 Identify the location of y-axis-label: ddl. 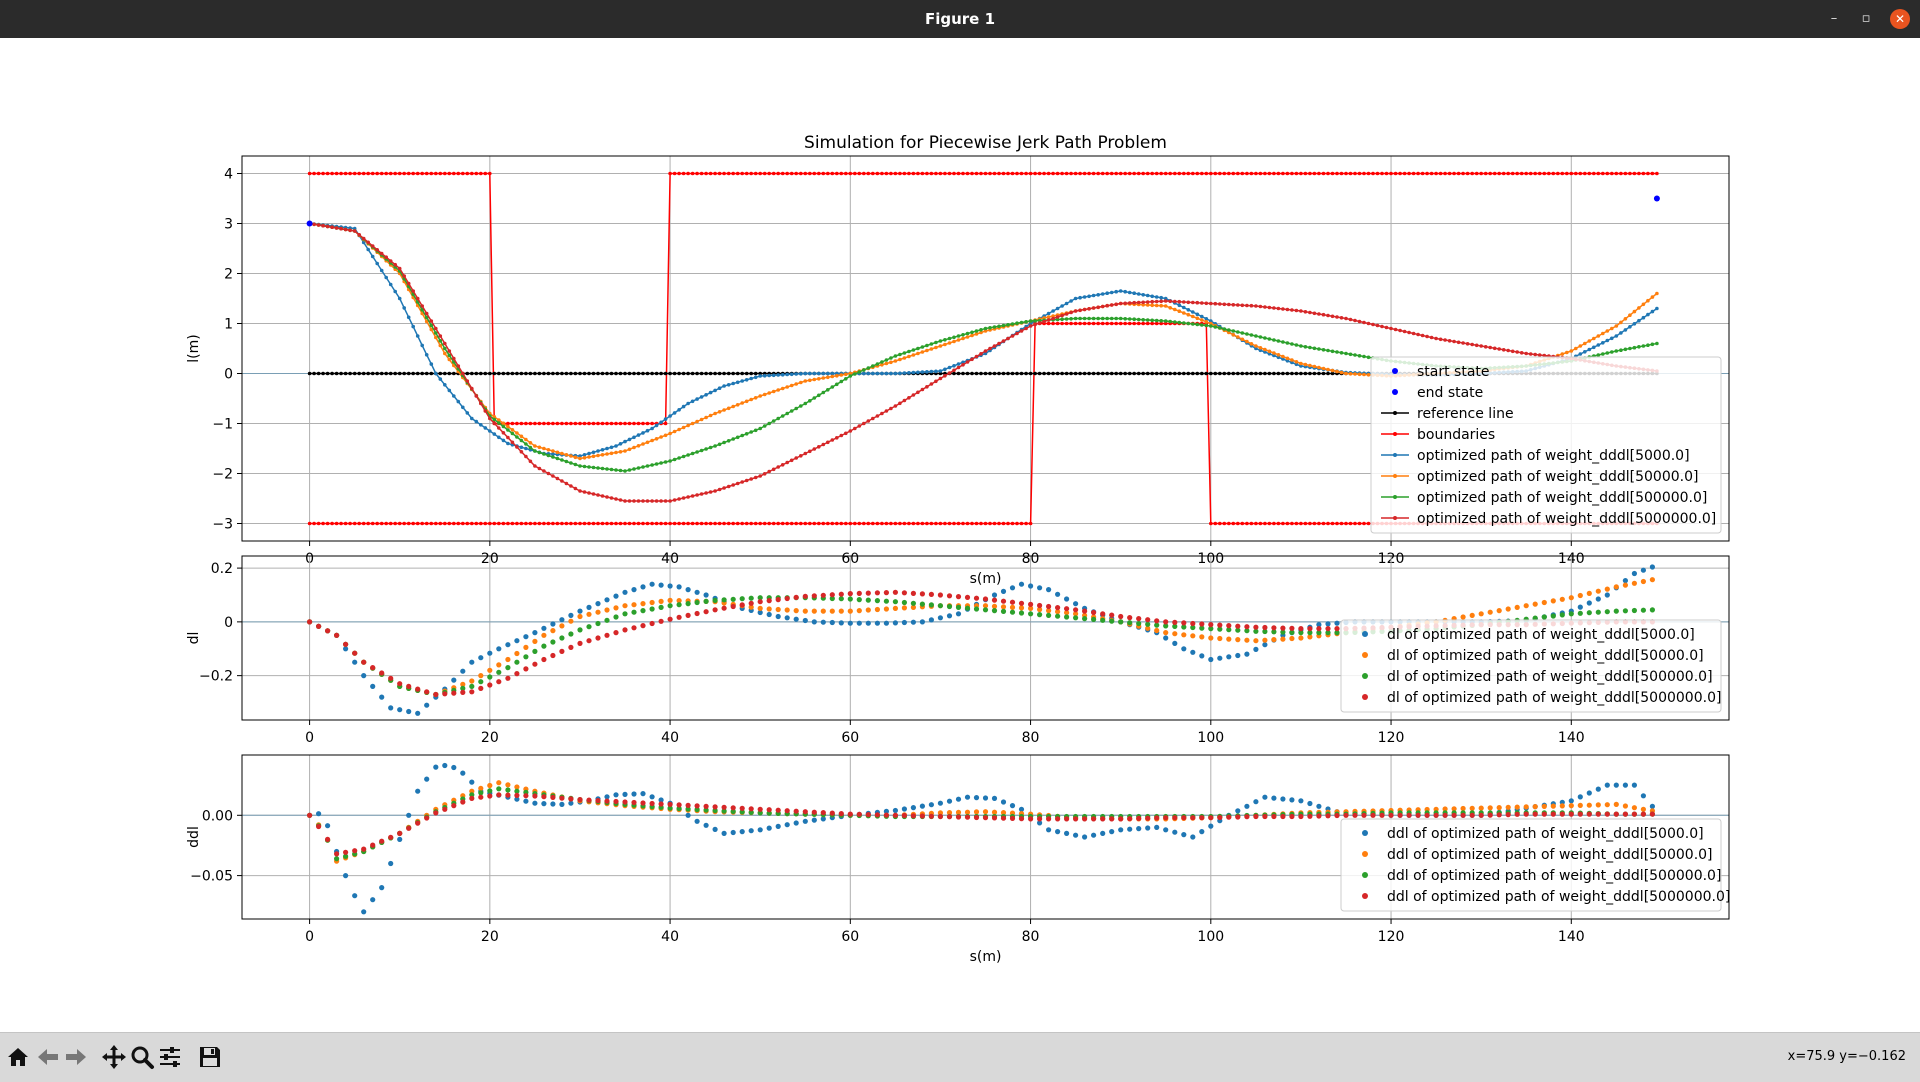
(194, 837).